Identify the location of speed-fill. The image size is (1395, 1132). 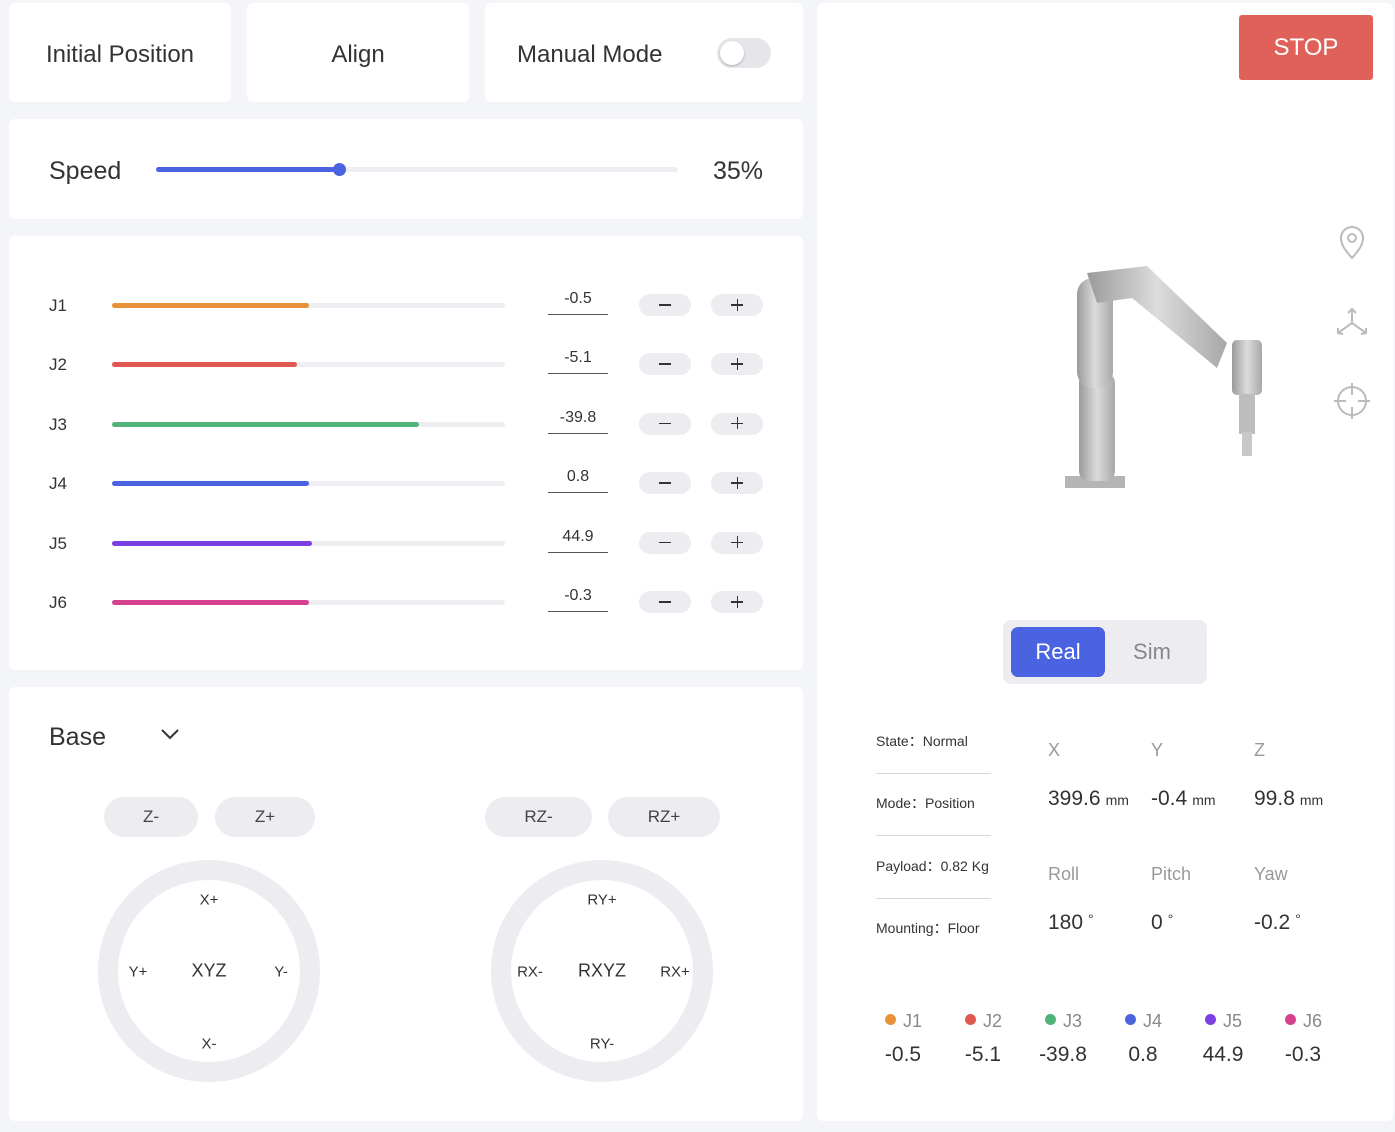
(247, 169).